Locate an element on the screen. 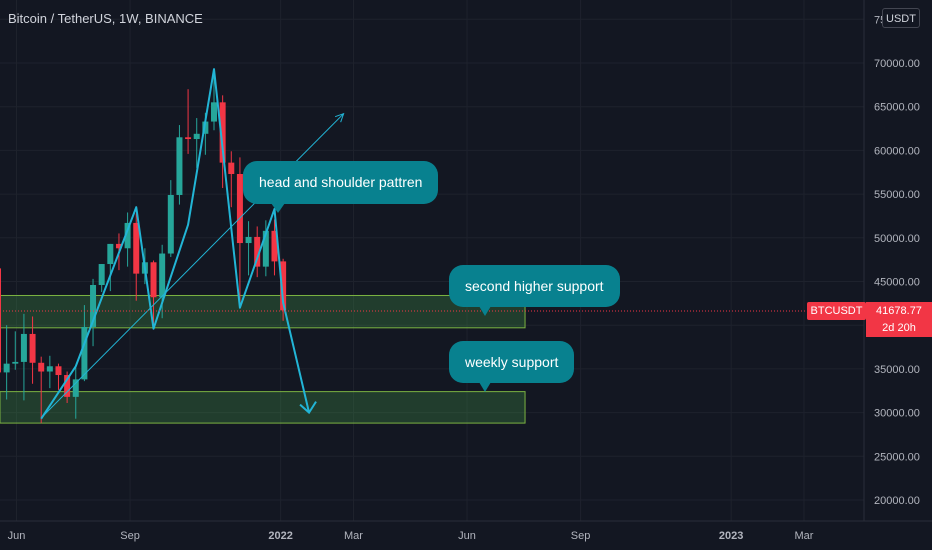  pattern-callout: head and shoulder pattren is located at coordinates (341, 187).